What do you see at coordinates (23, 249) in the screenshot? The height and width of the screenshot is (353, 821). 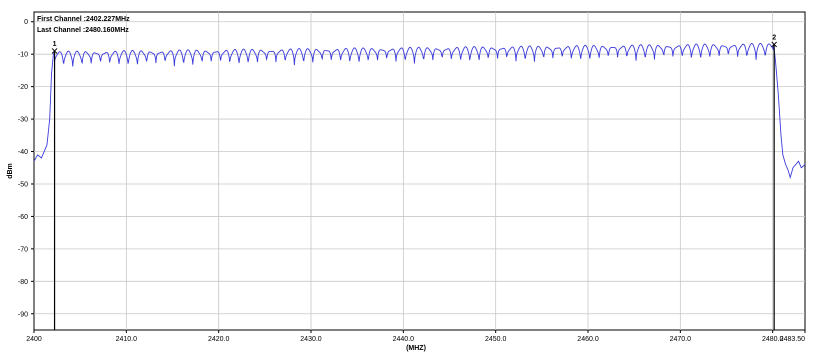 I see `y-tick-label: -70` at bounding box center [23, 249].